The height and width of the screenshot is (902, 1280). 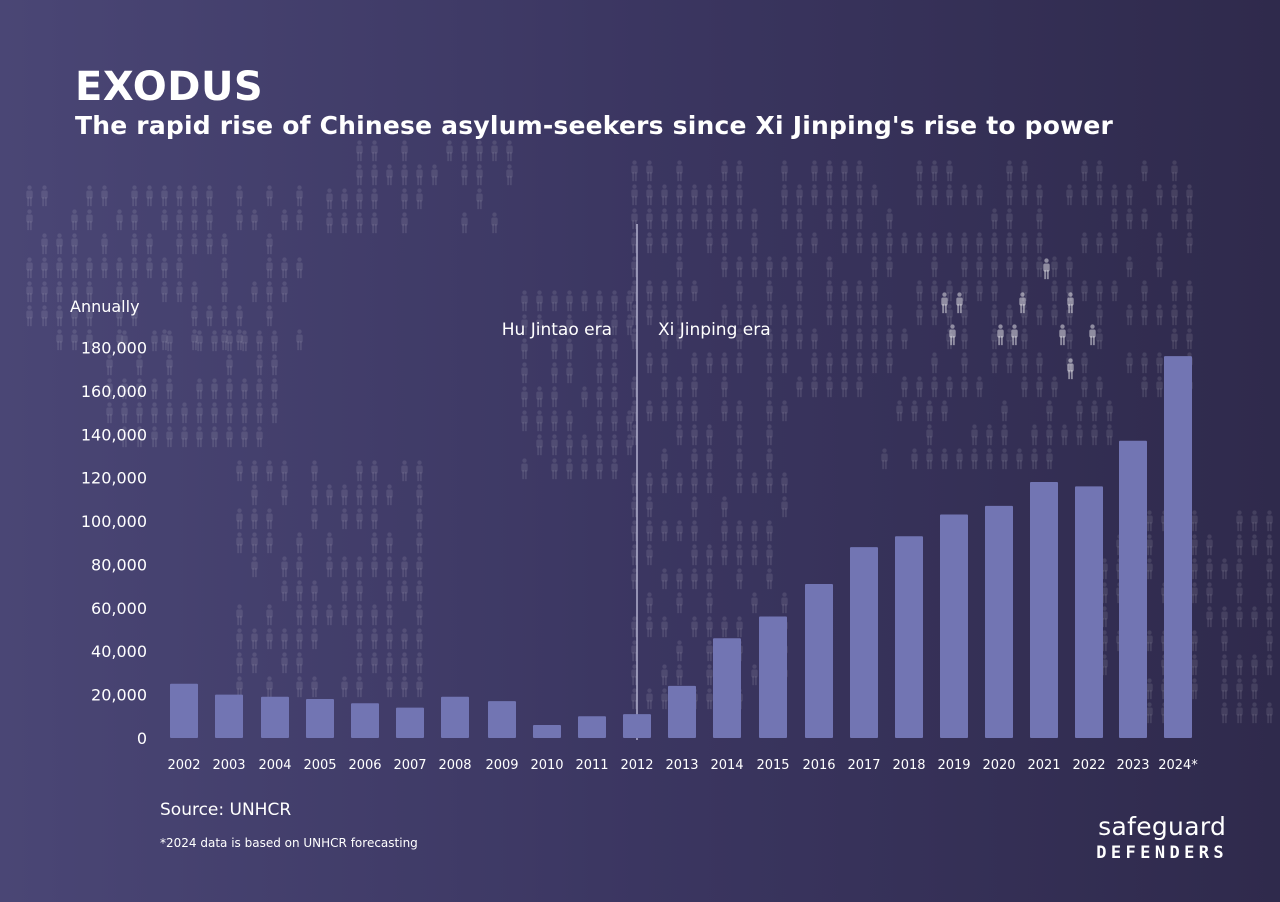 What do you see at coordinates (954, 626) in the screenshot?
I see `bar-2019` at bounding box center [954, 626].